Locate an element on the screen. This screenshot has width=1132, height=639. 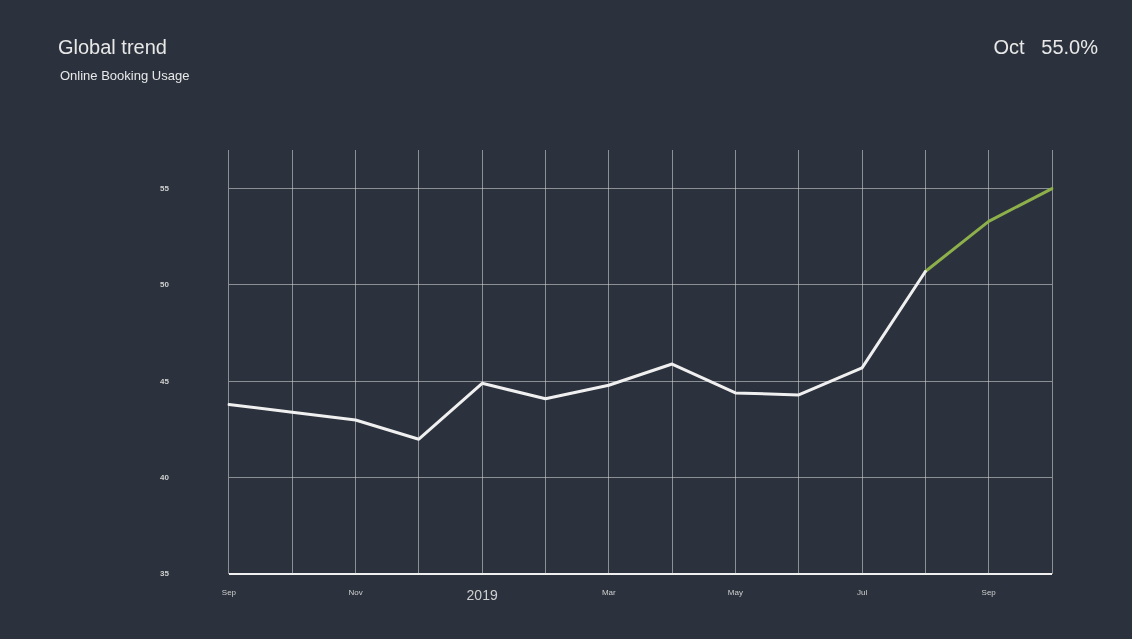
text: Online Booking Usage is located at coordinates (125, 75).